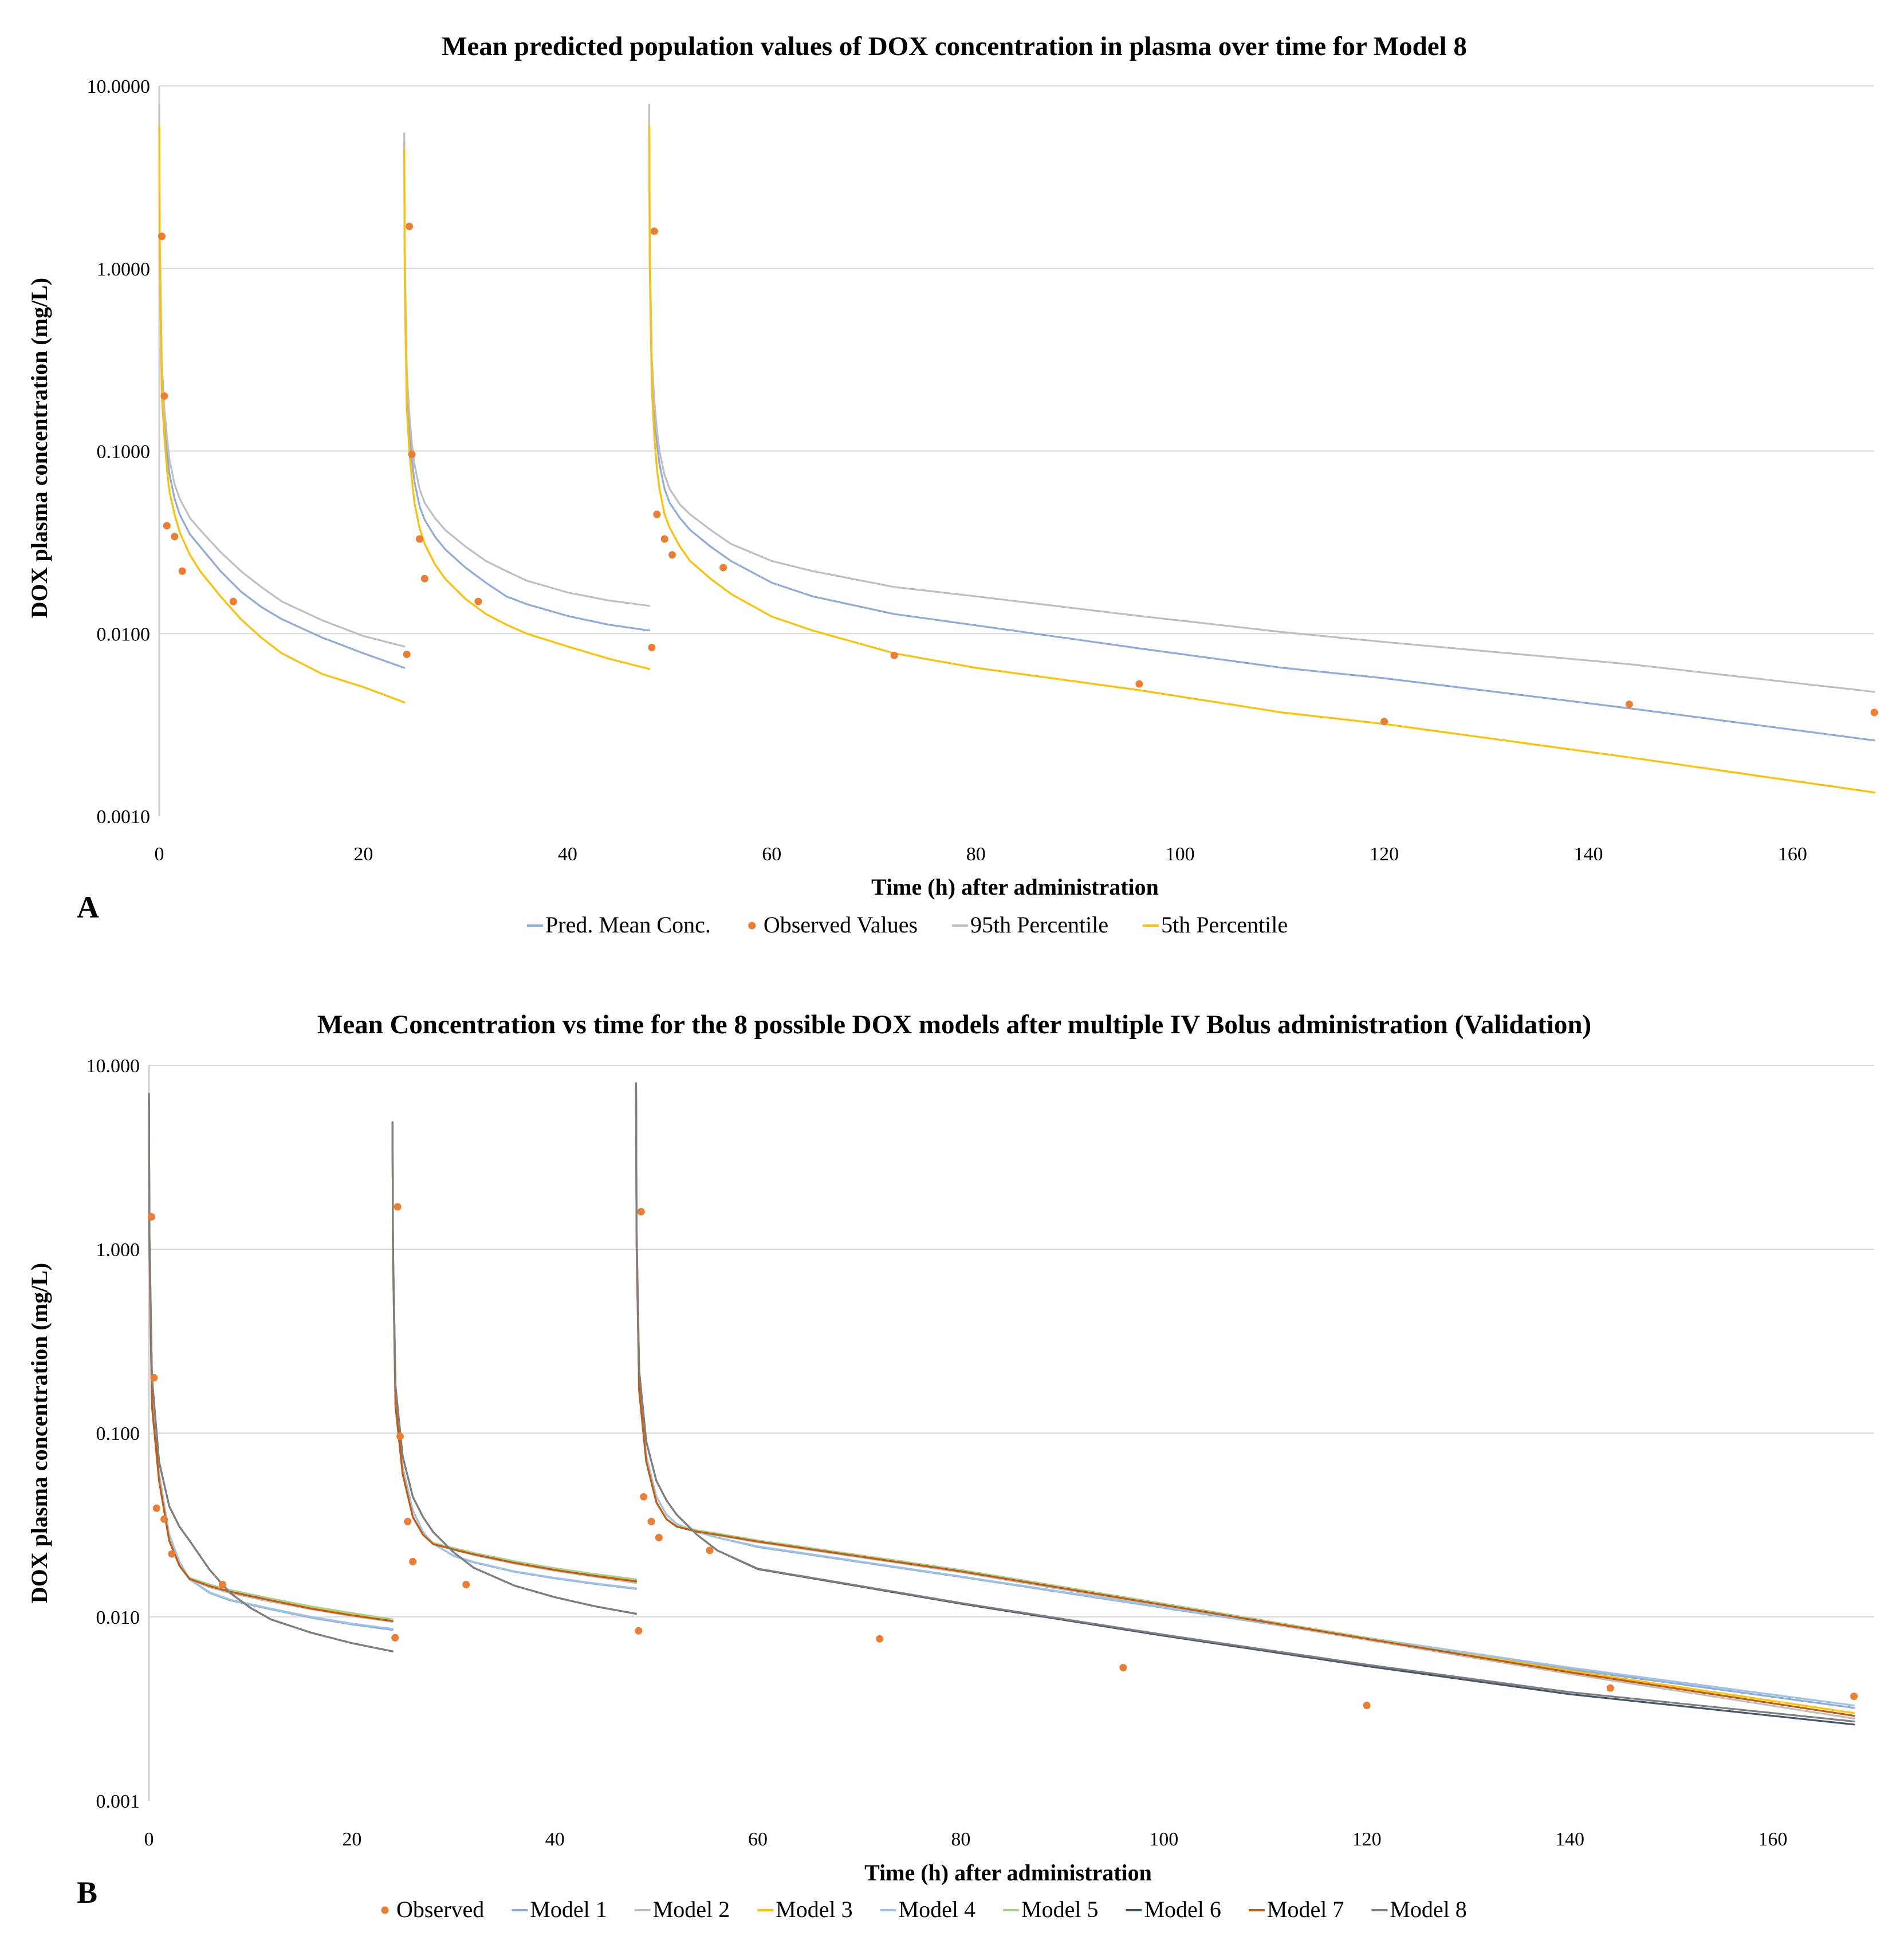  What do you see at coordinates (113, 1066) in the screenshot?
I see `y-tick-label: 10.000` at bounding box center [113, 1066].